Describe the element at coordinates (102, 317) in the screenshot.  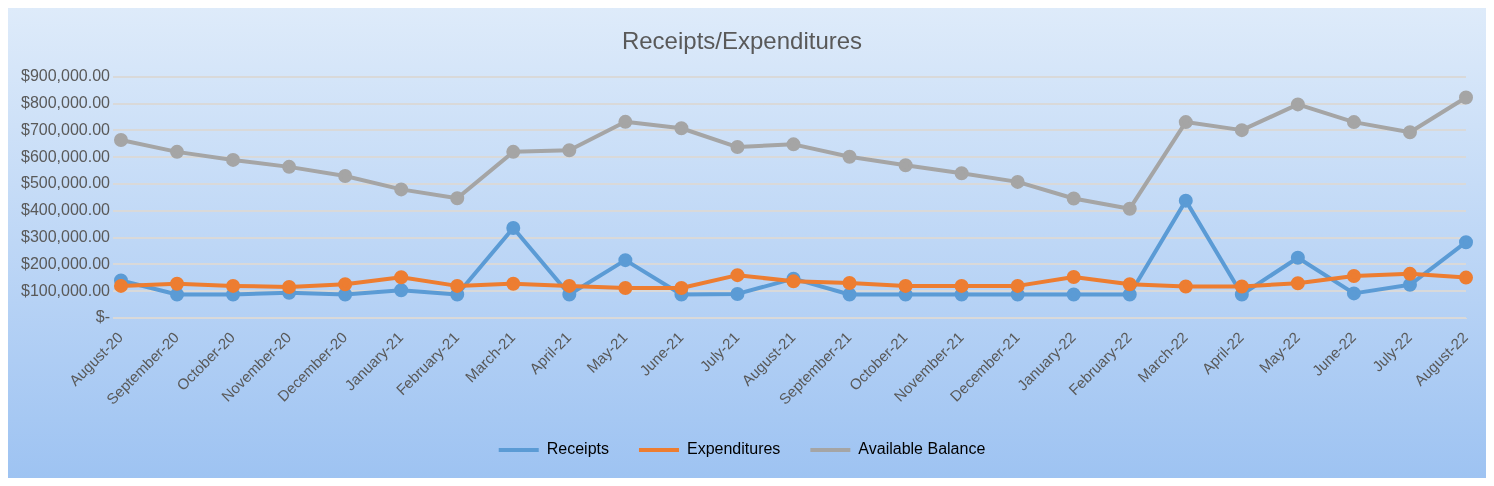
I see `y-tick-label: $-` at that location.